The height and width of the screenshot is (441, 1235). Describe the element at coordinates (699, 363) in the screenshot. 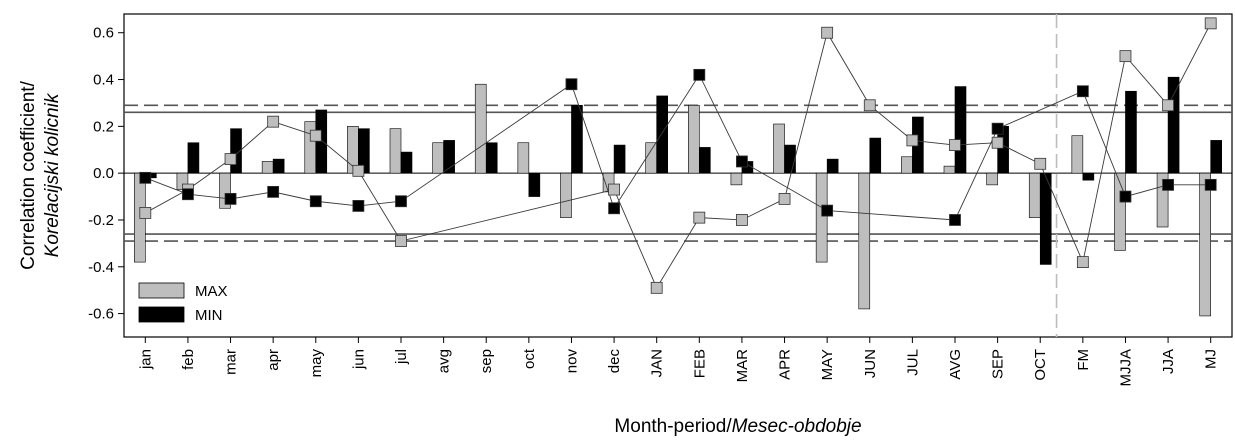

I see `x-tick-label: FEB` at that location.